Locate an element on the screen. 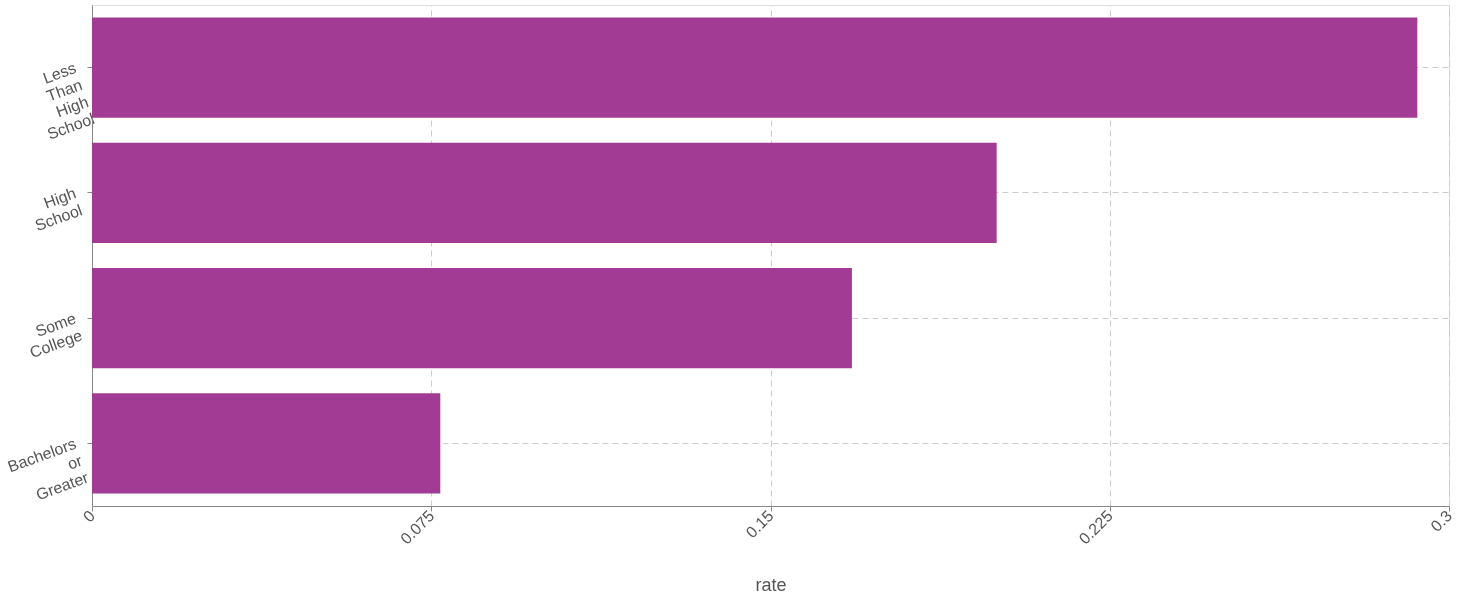 The image size is (1474, 614). y-tick-label: Less Than High School is located at coordinates (68, 101).